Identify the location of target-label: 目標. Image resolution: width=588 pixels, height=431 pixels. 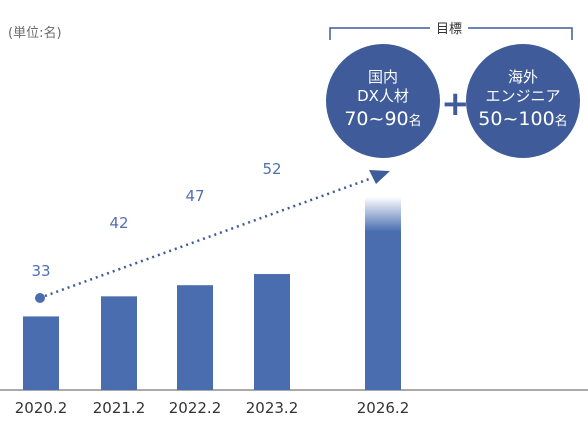
(449, 27).